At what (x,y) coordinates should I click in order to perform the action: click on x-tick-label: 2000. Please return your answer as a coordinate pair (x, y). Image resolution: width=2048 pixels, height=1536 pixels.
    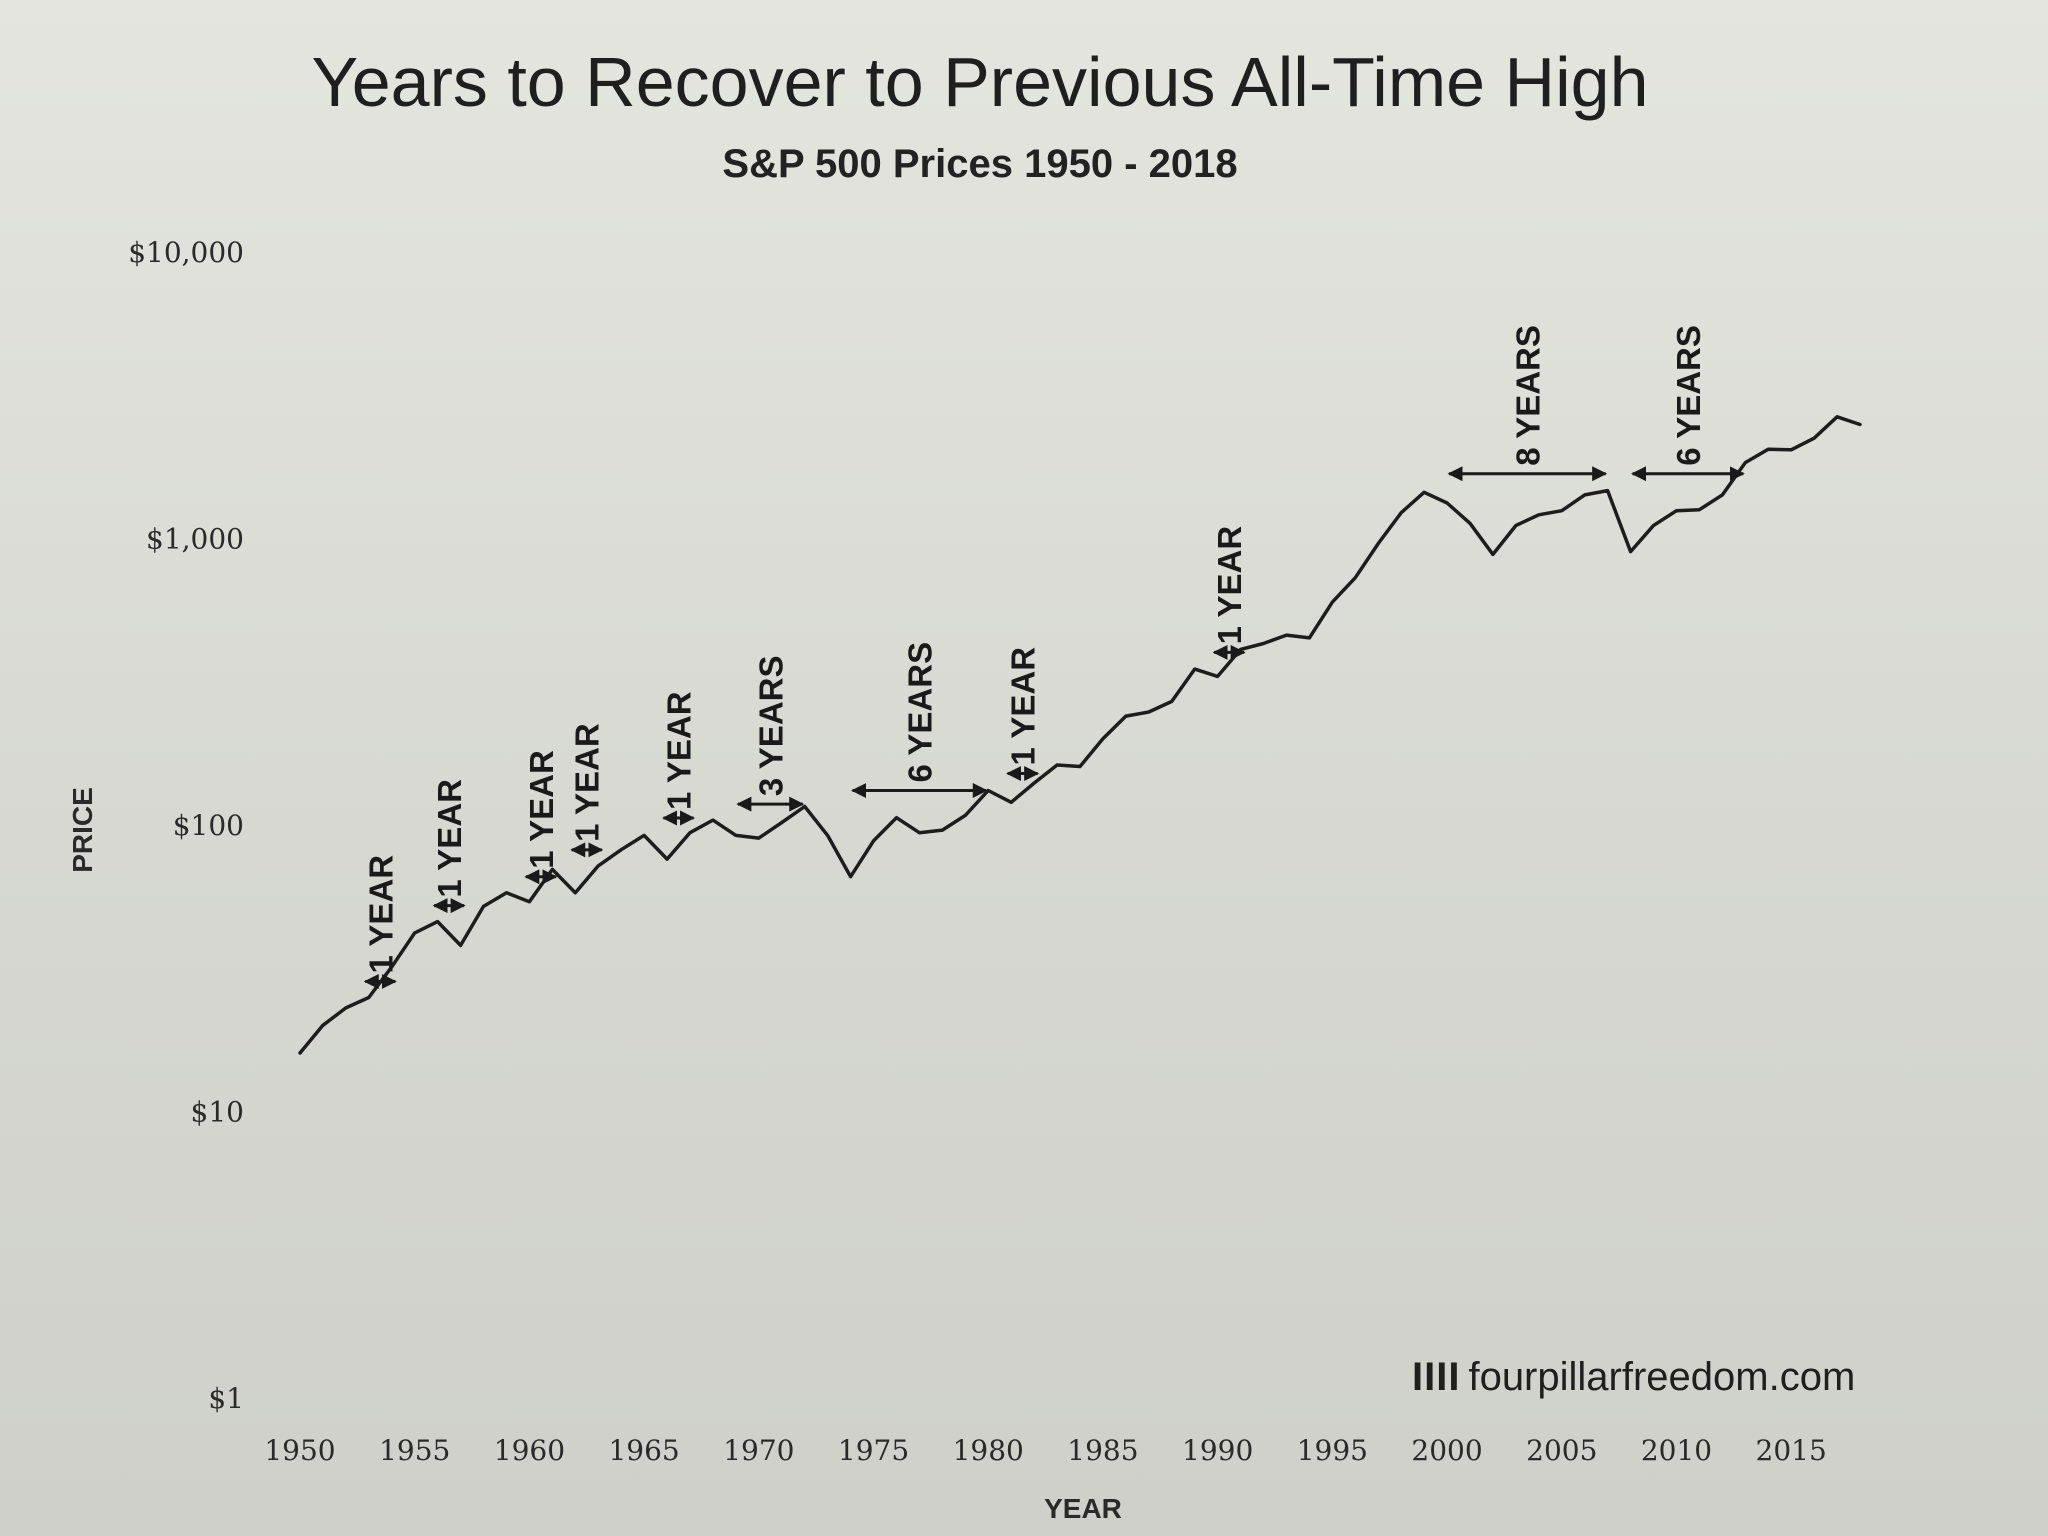
    Looking at the image, I should click on (1446, 1450).